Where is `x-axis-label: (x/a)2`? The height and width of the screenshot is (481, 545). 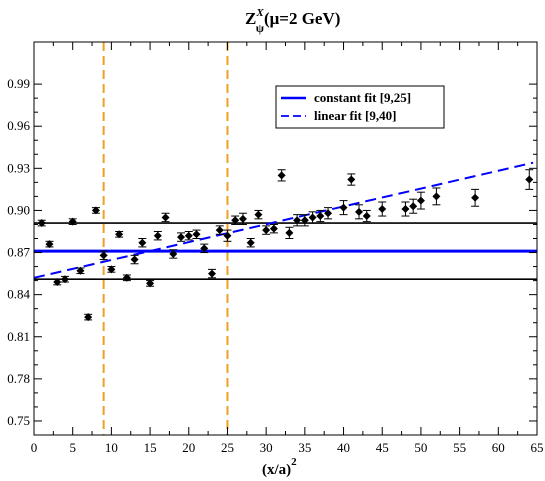 x-axis-label: (x/a)2 is located at coordinates (279, 467).